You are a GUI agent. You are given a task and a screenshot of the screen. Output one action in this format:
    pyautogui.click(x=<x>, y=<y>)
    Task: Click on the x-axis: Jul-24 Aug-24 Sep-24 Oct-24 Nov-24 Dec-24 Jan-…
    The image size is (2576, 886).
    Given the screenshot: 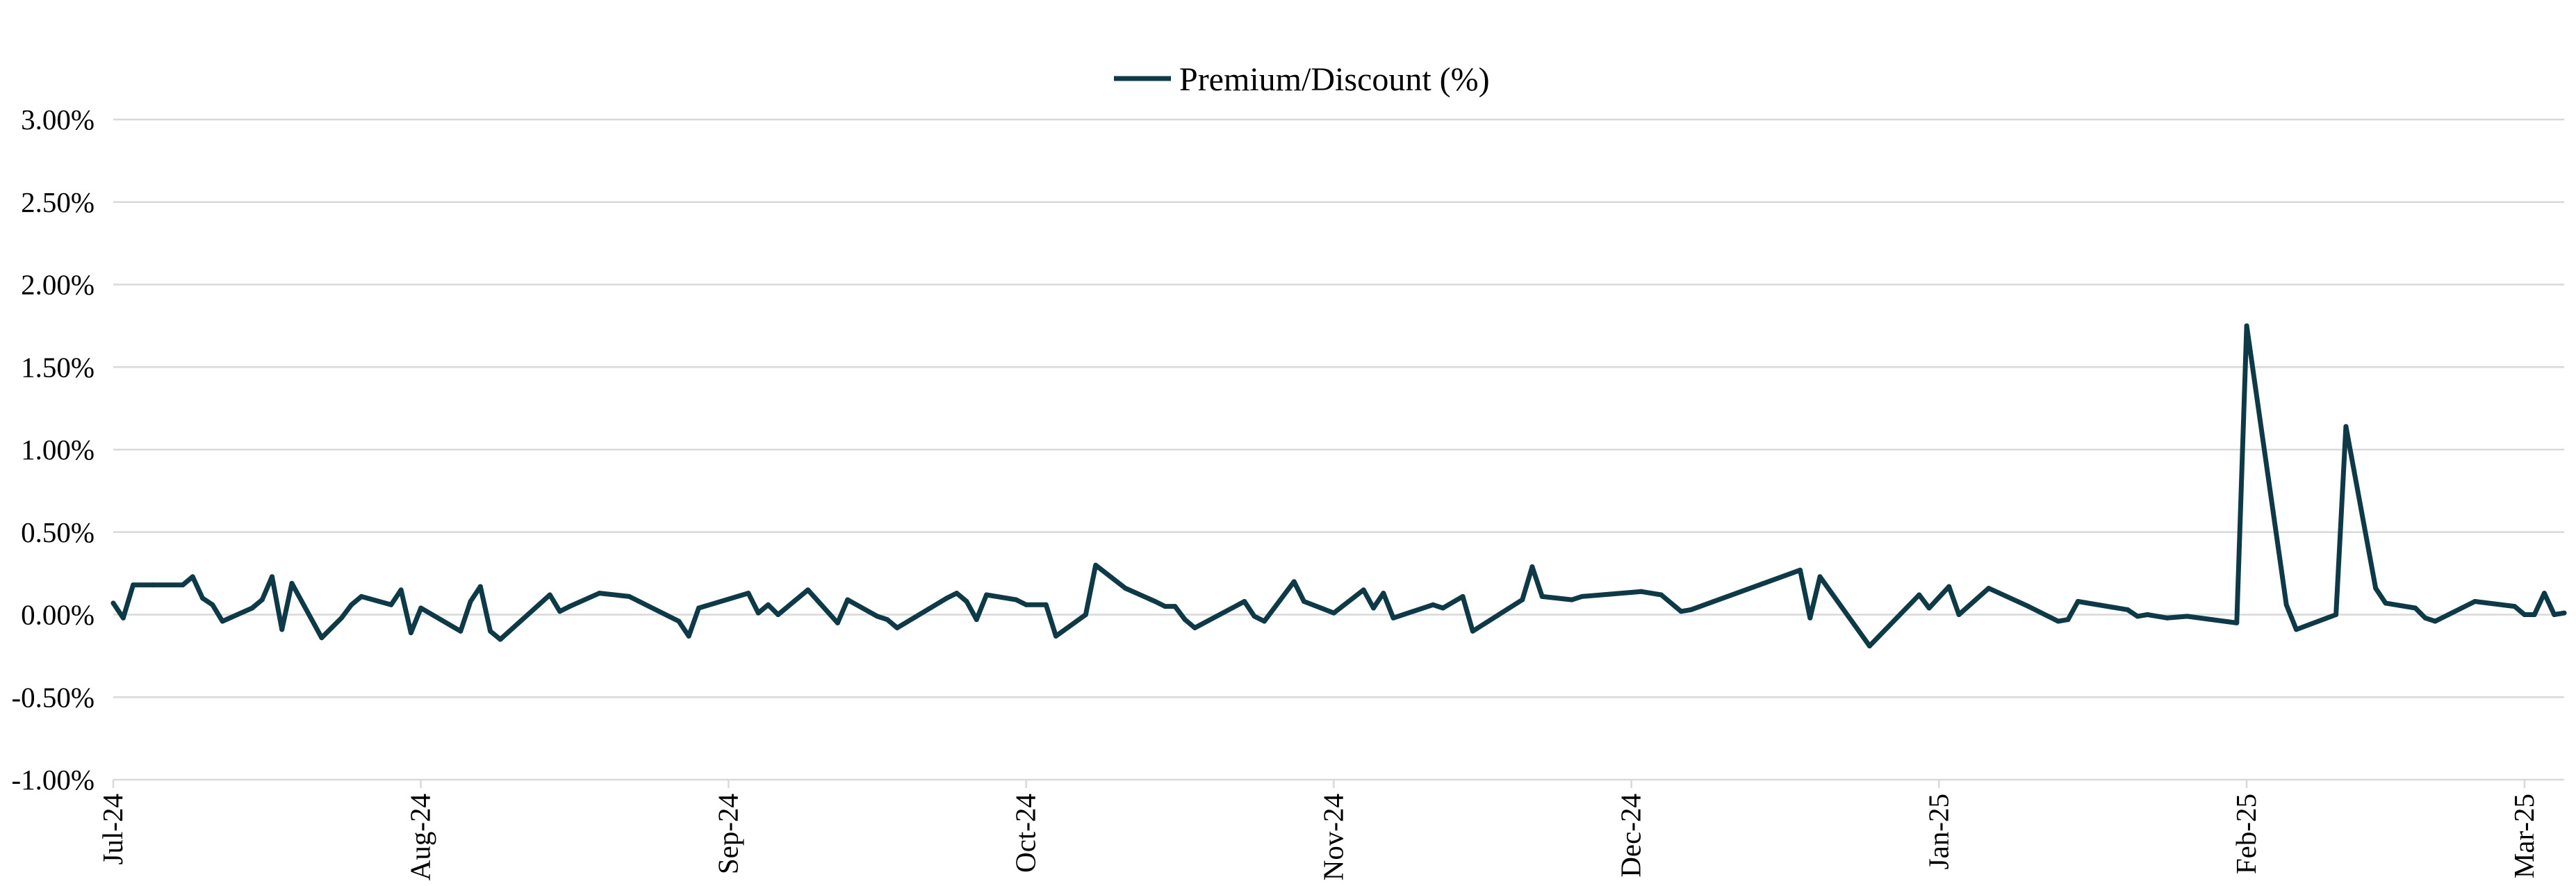 What is the action you would take?
    pyautogui.click(x=1330, y=829)
    